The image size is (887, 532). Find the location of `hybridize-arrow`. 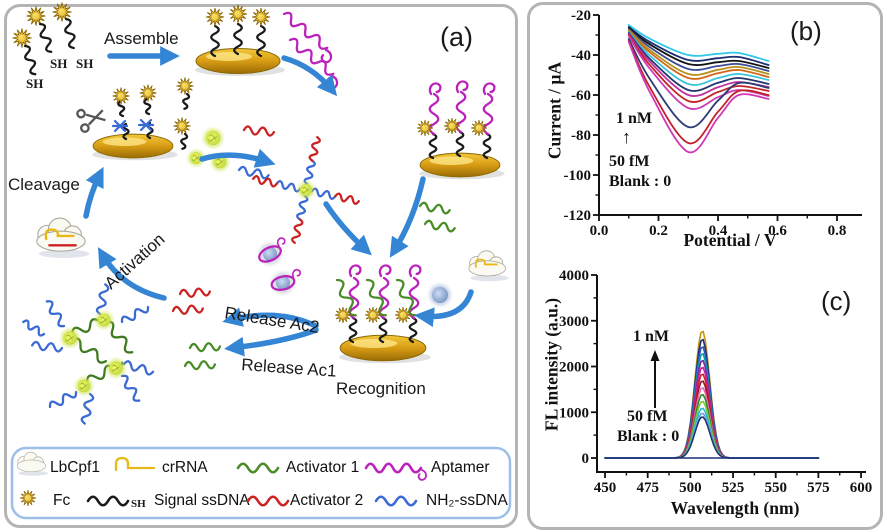

hybridize-arrow is located at coordinates (309, 76).